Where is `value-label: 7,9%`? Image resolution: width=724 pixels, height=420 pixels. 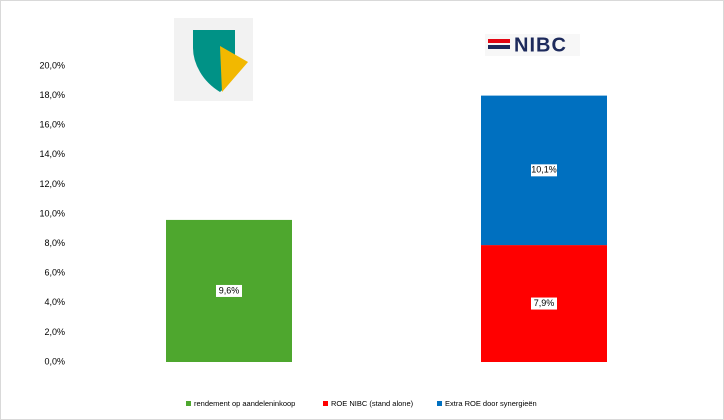
value-label: 7,9% is located at coordinates (544, 303).